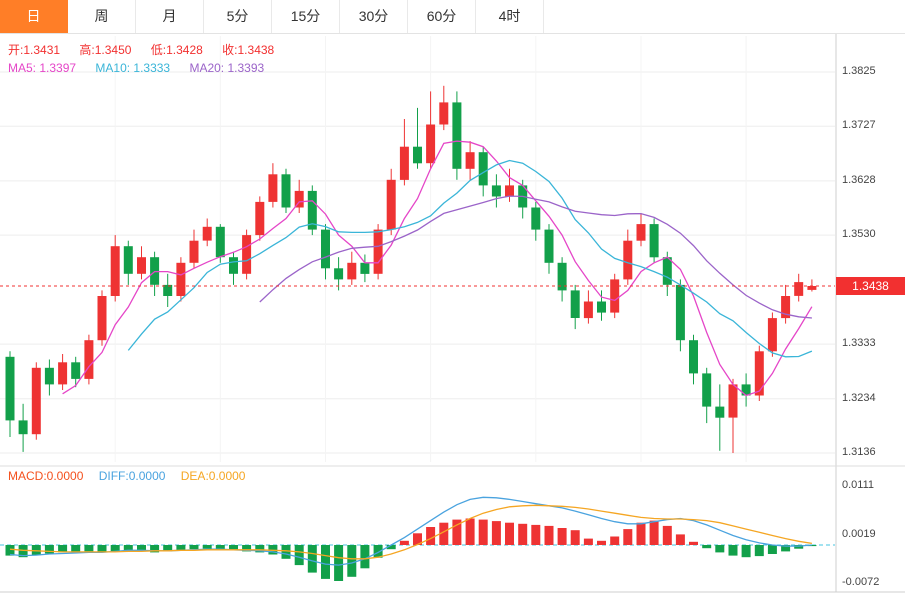 This screenshot has height=600, width=905. Describe the element at coordinates (149, 49) in the screenshot. I see `ohlc-readout: 开:1.3431 高:1.3450 低:1.3428 收:1.3438` at that location.